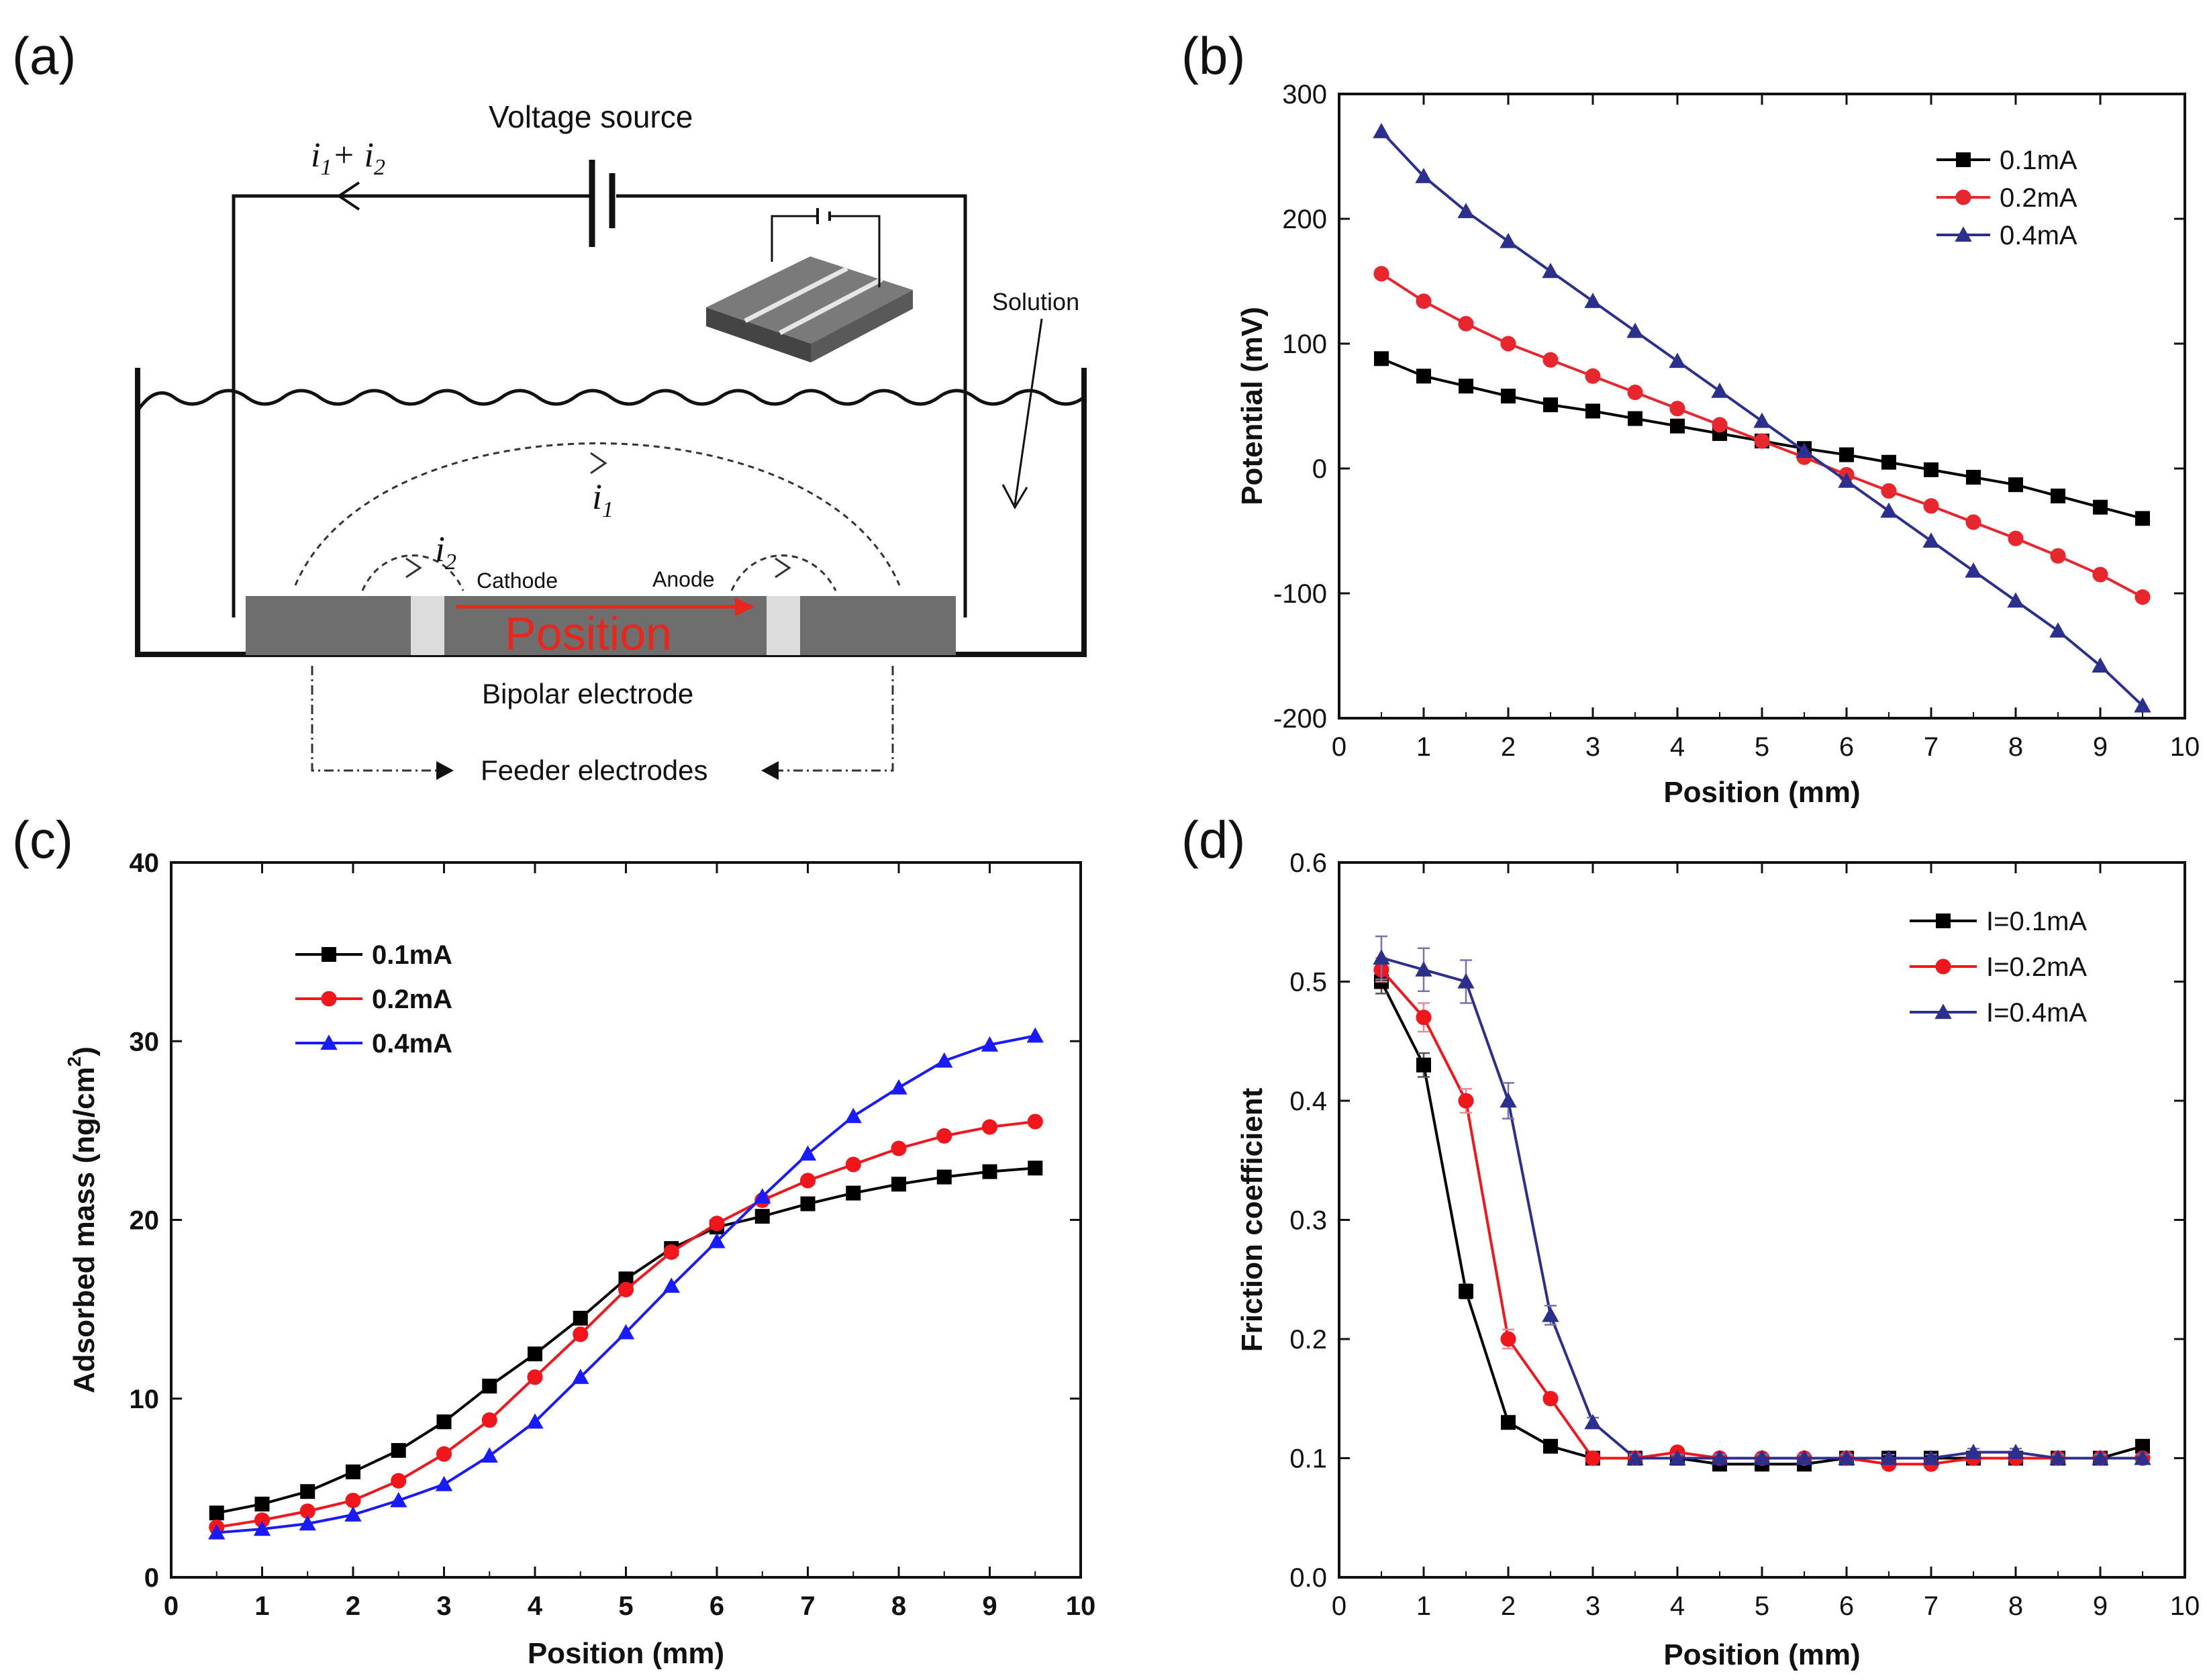  I want to click on x-tick-label: 9, so click(2101, 1606).